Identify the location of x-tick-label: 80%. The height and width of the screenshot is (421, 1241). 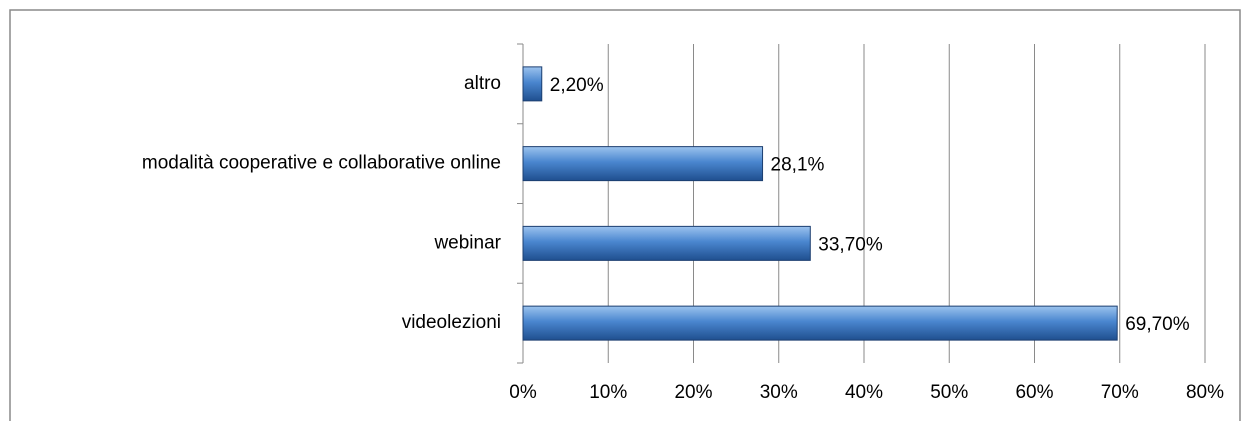
(1205, 392).